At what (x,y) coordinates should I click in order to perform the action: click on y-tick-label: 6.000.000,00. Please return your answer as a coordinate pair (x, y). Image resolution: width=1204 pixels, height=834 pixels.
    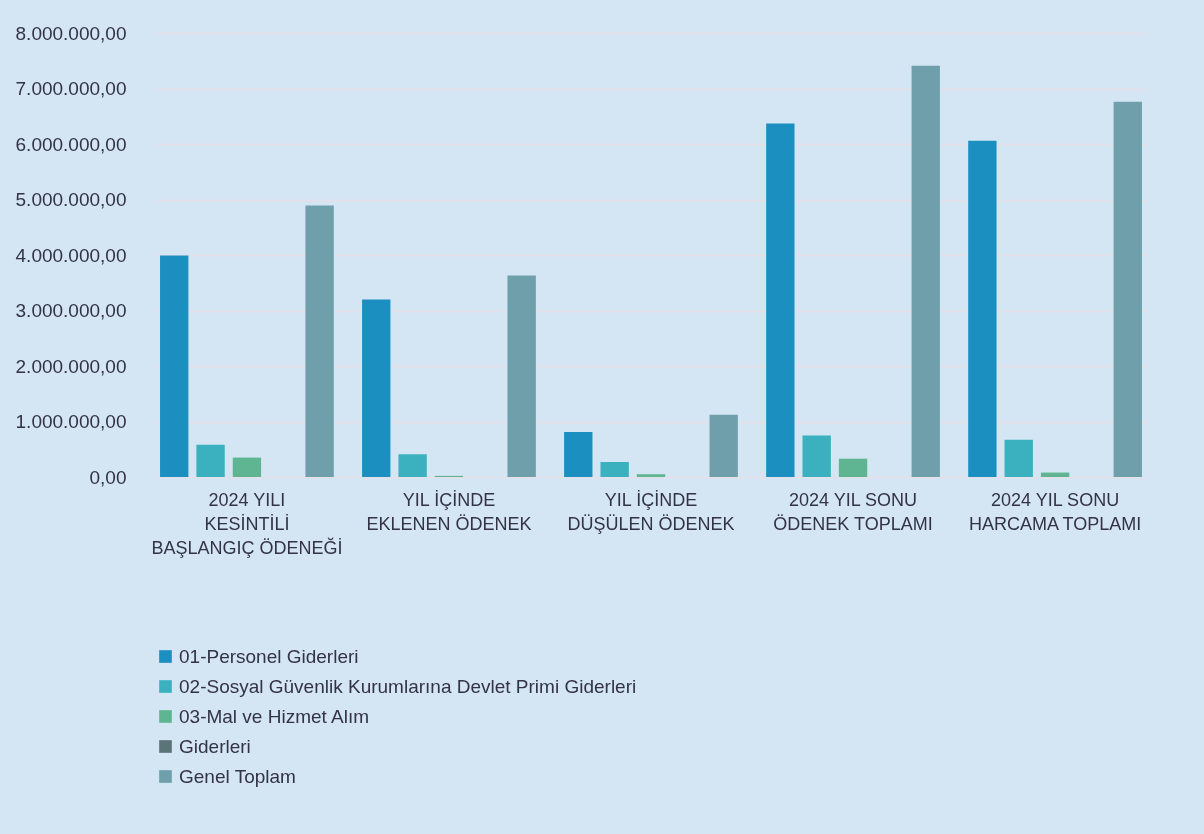
    Looking at the image, I should click on (71, 144).